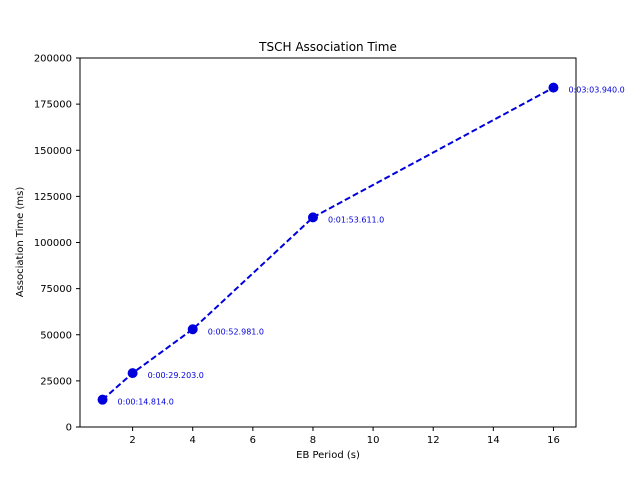 The width and height of the screenshot is (640, 480). I want to click on x-tick-label: 10, so click(373, 440).